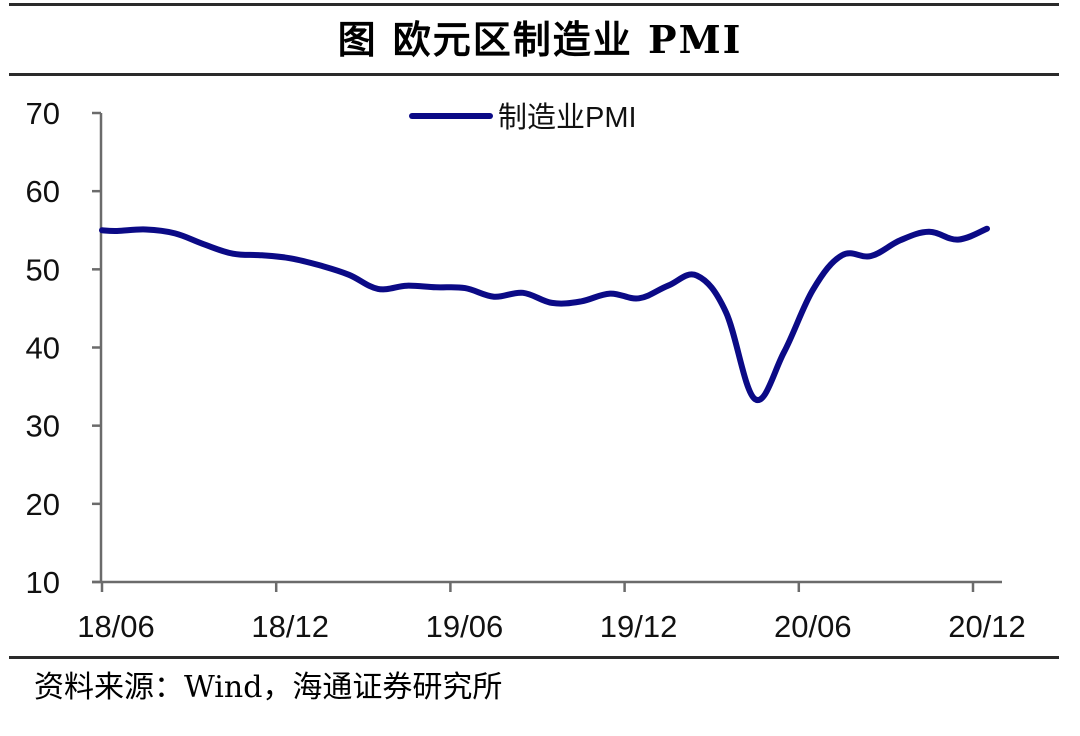 The height and width of the screenshot is (736, 1080). I want to click on top-rule, so click(534, 4).